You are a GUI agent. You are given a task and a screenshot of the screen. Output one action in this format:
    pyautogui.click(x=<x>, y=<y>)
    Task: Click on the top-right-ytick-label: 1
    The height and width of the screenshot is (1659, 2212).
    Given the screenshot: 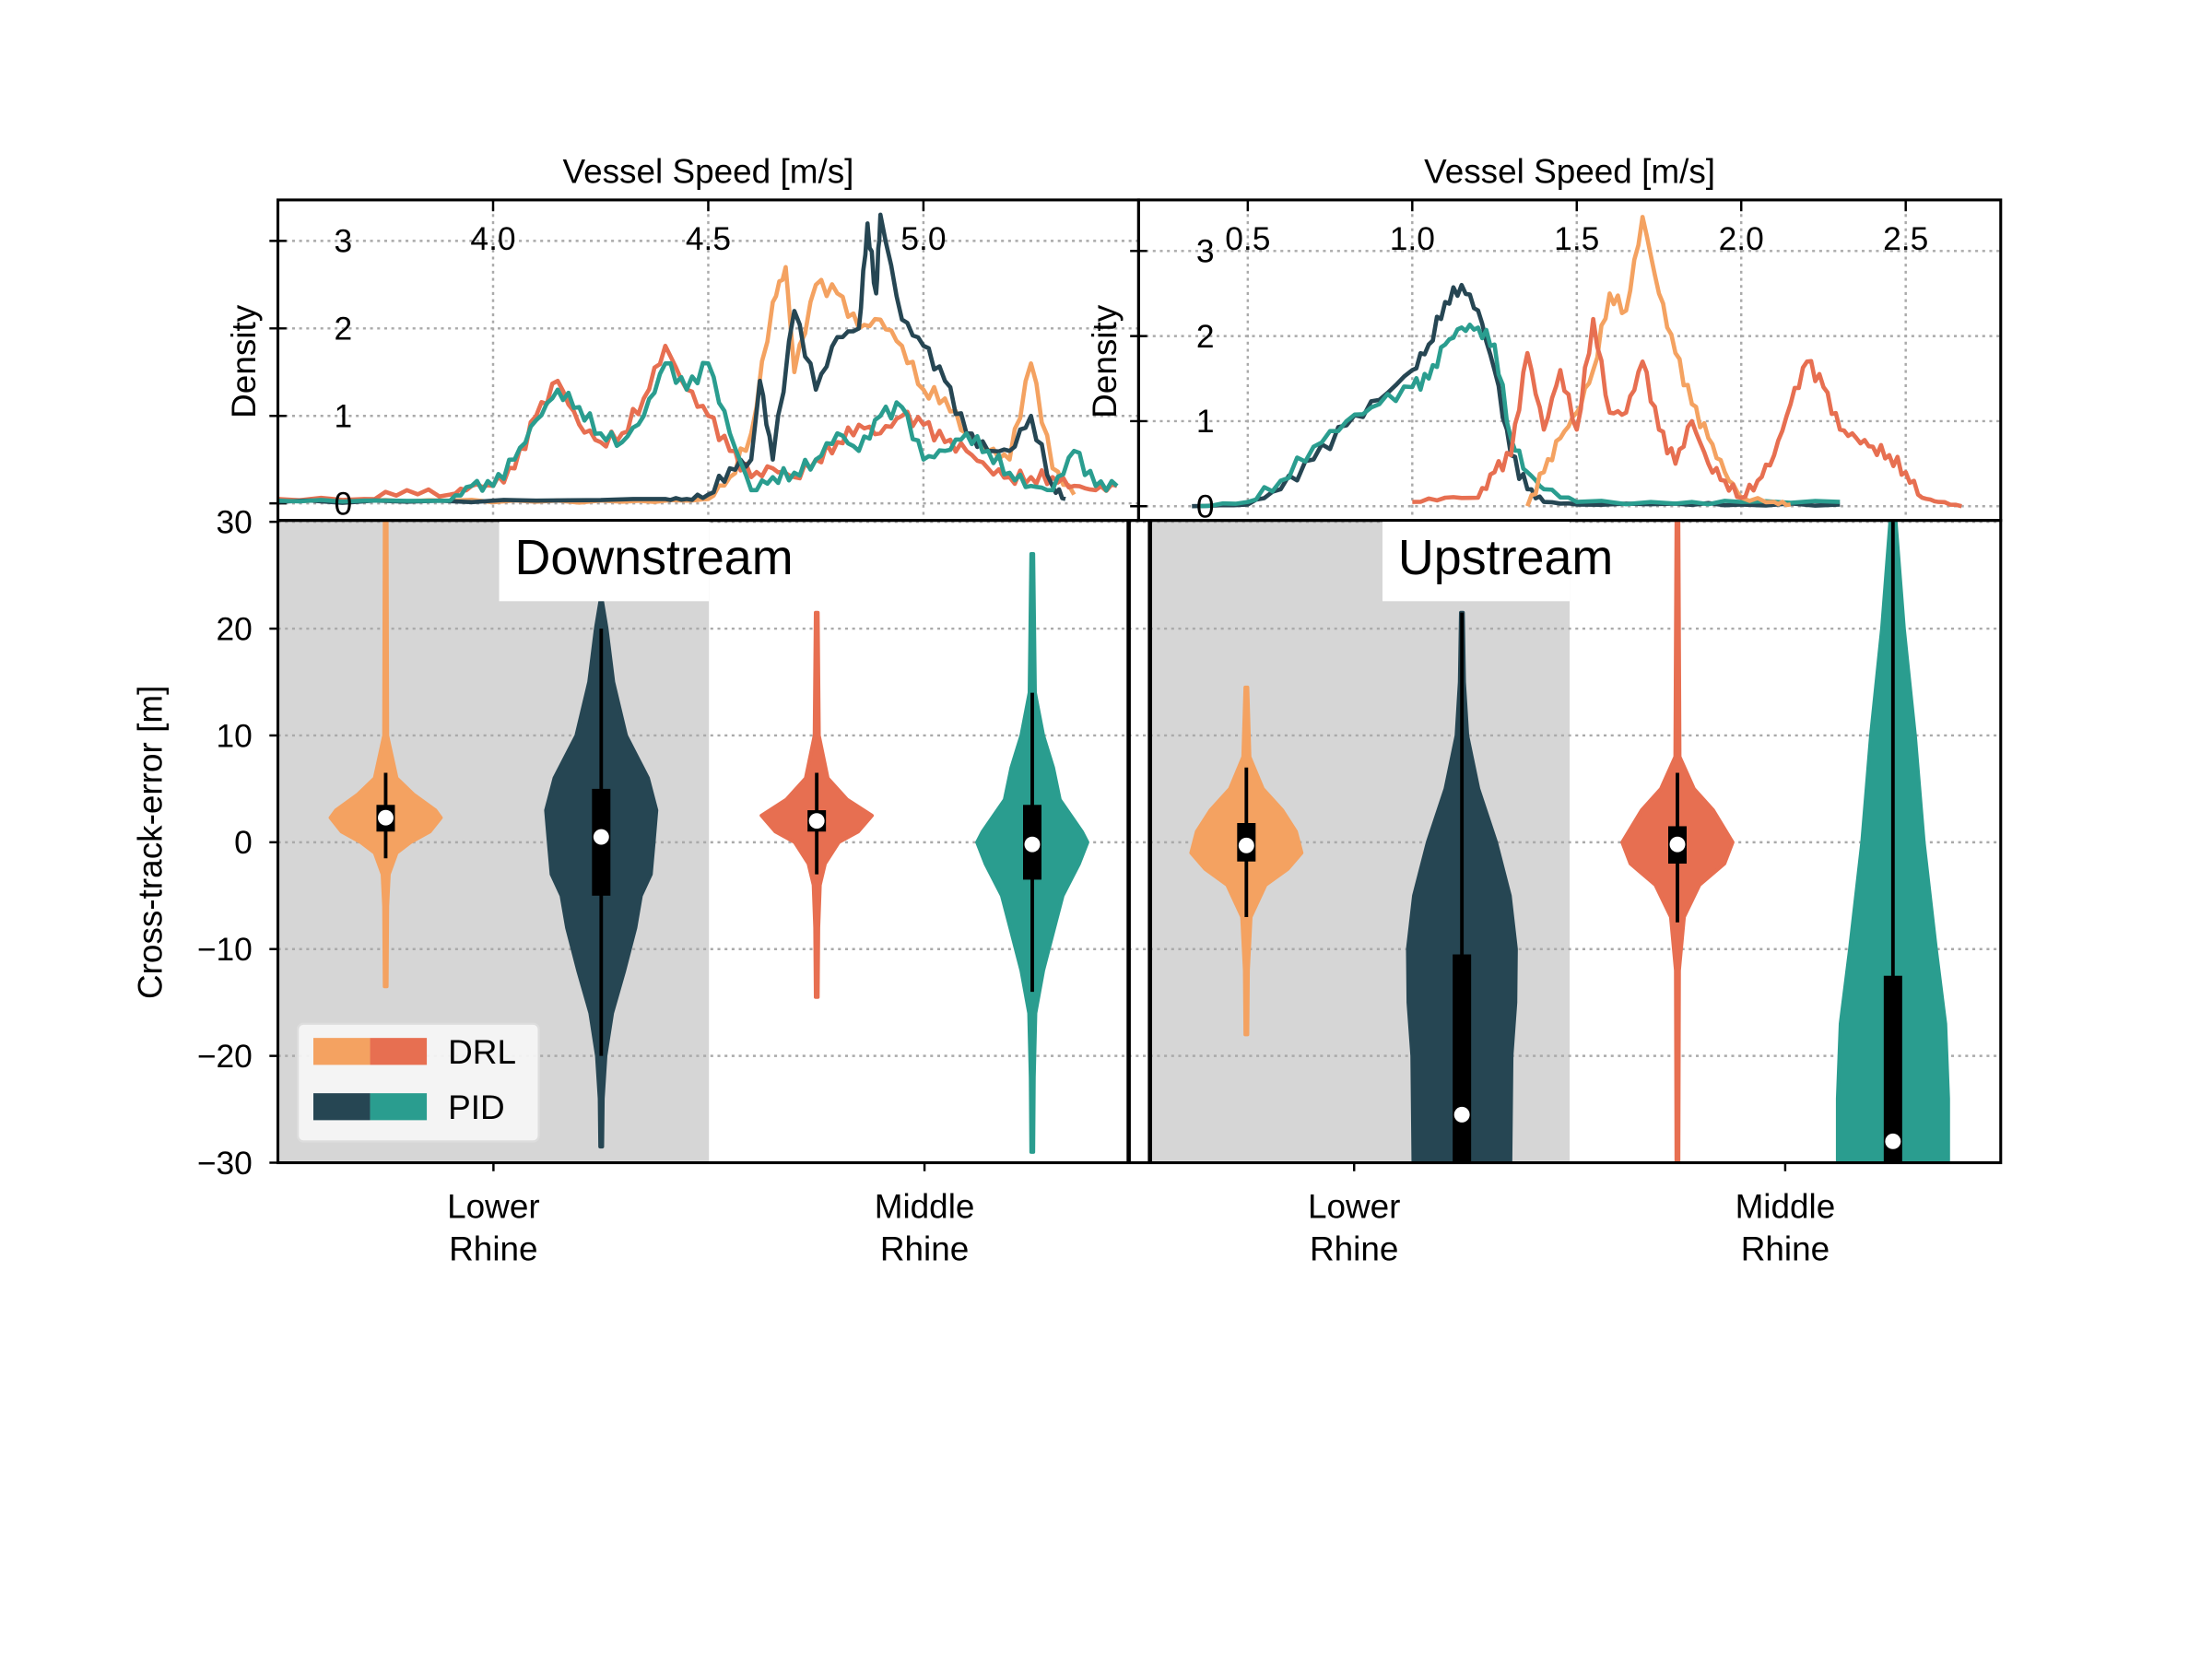 What is the action you would take?
    pyautogui.click(x=1205, y=422)
    